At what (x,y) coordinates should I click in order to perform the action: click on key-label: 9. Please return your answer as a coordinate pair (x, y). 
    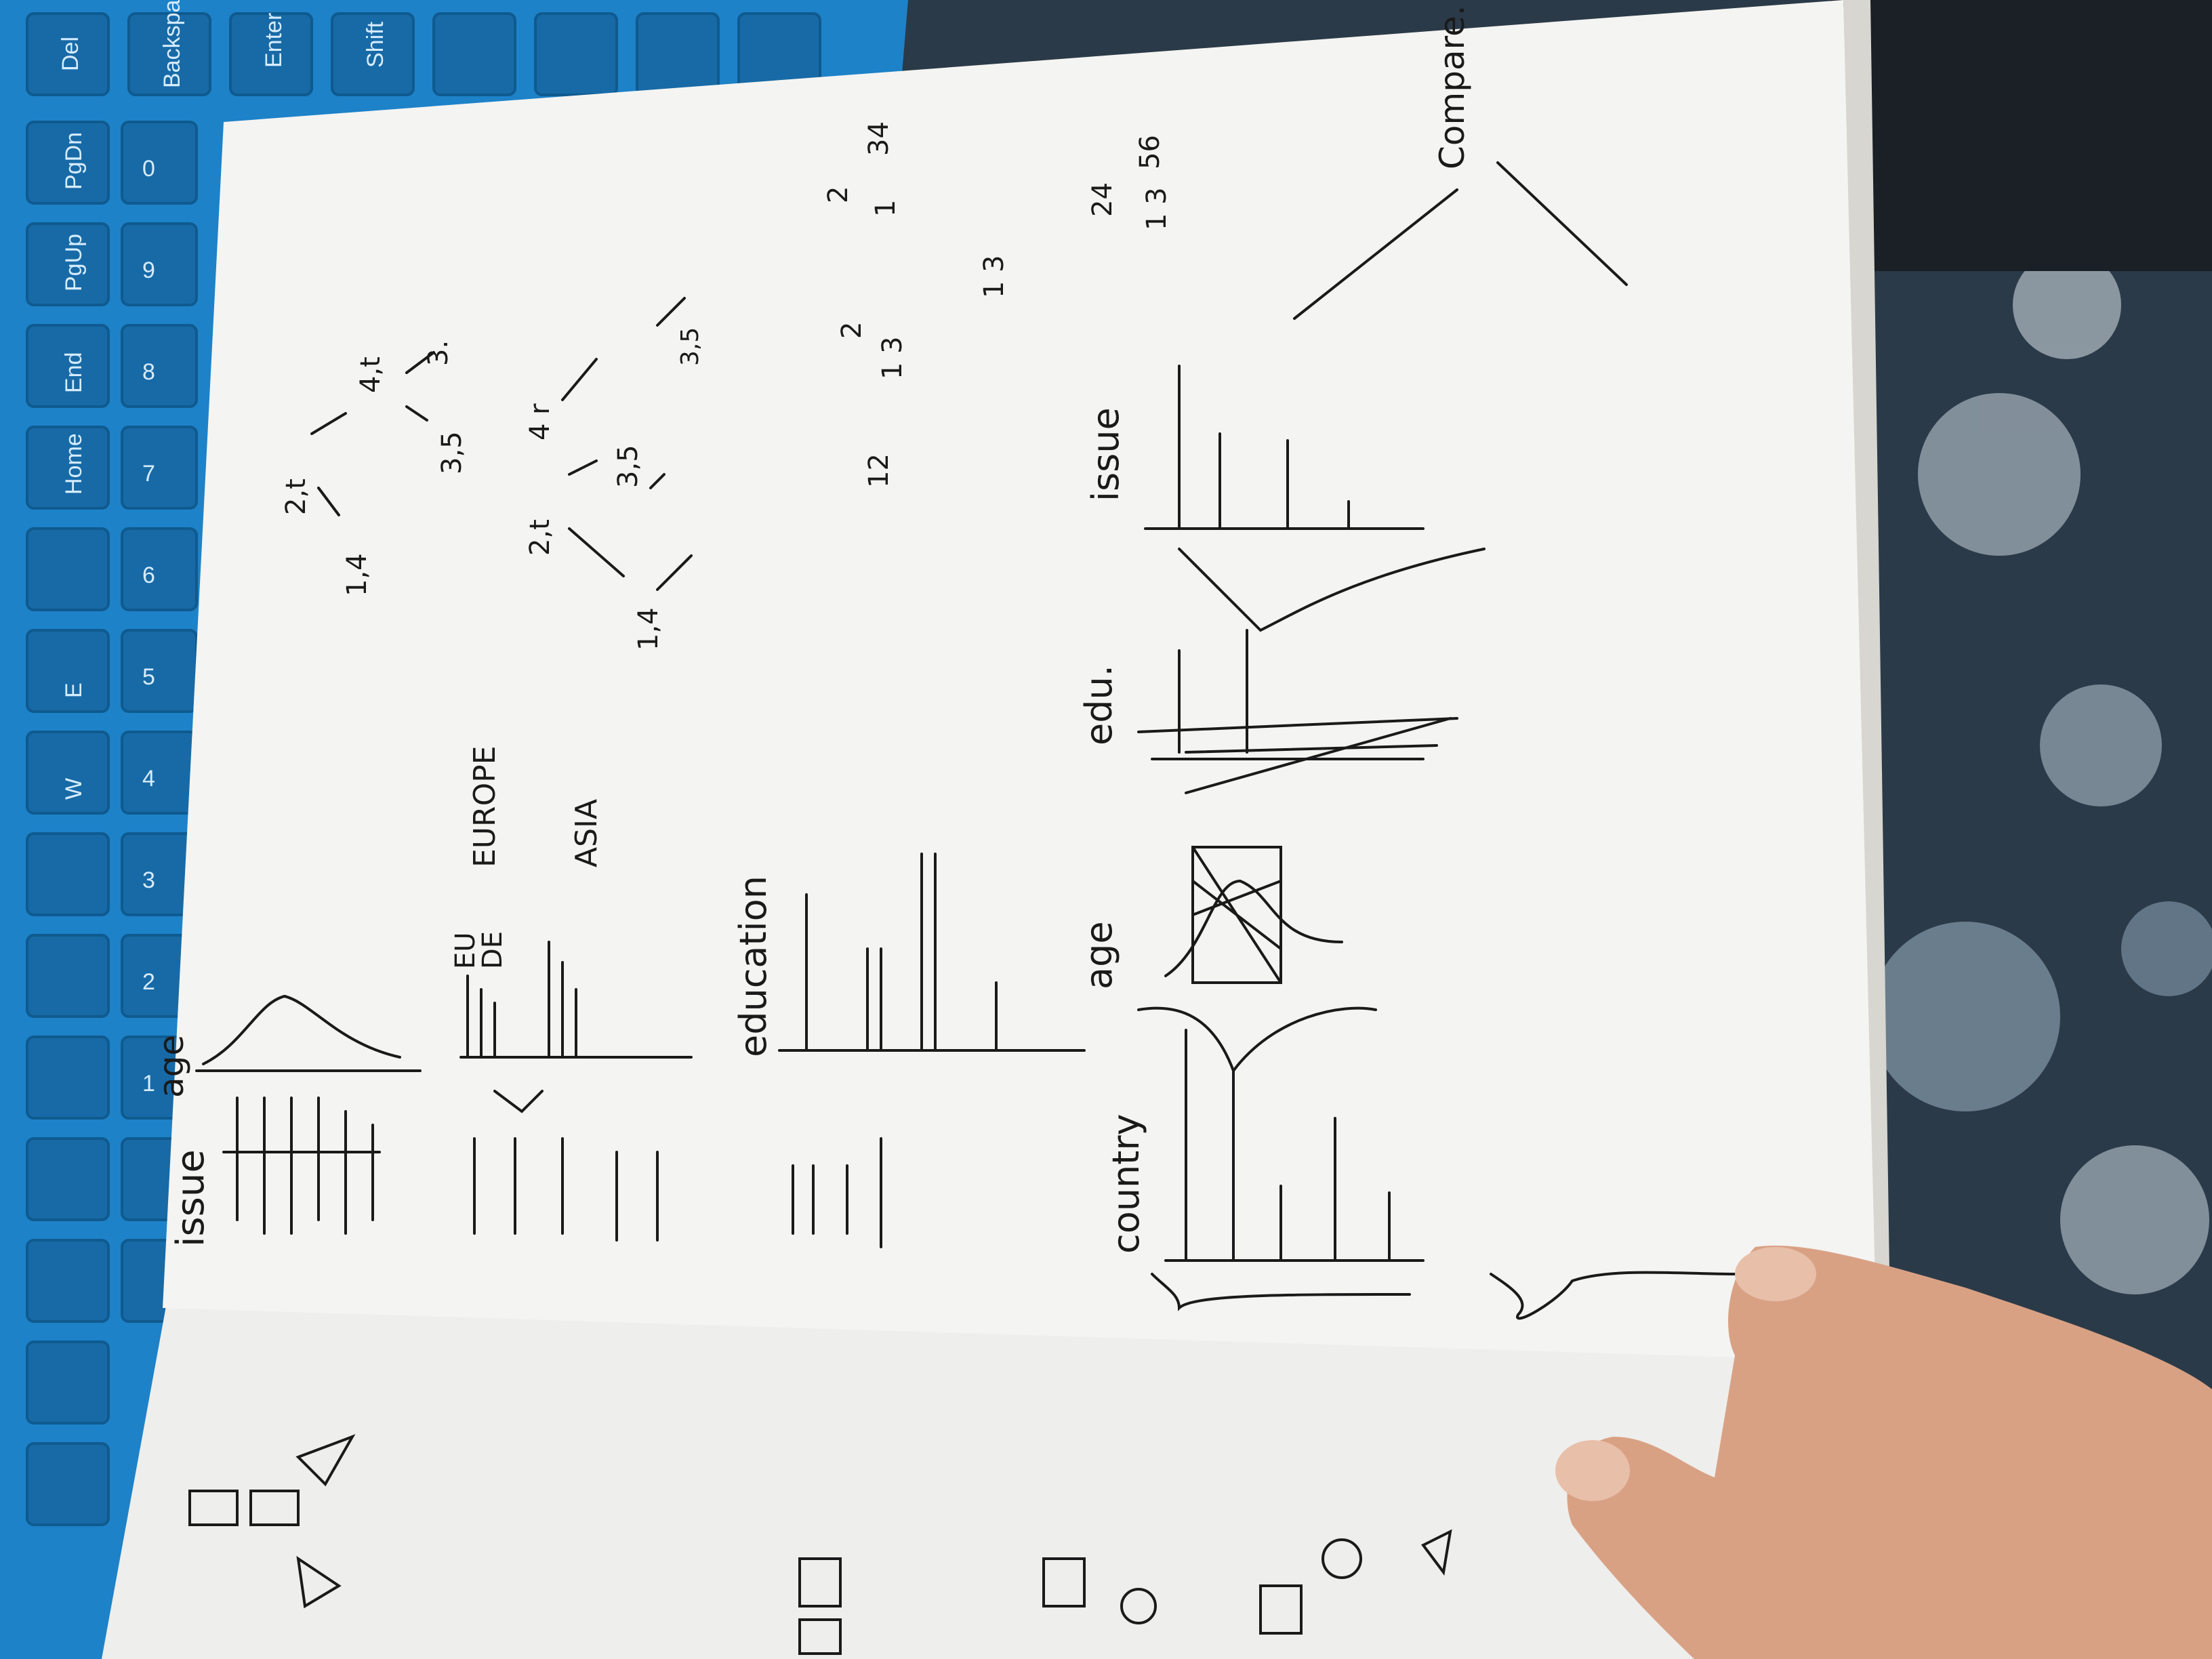
    Looking at the image, I should click on (148, 270).